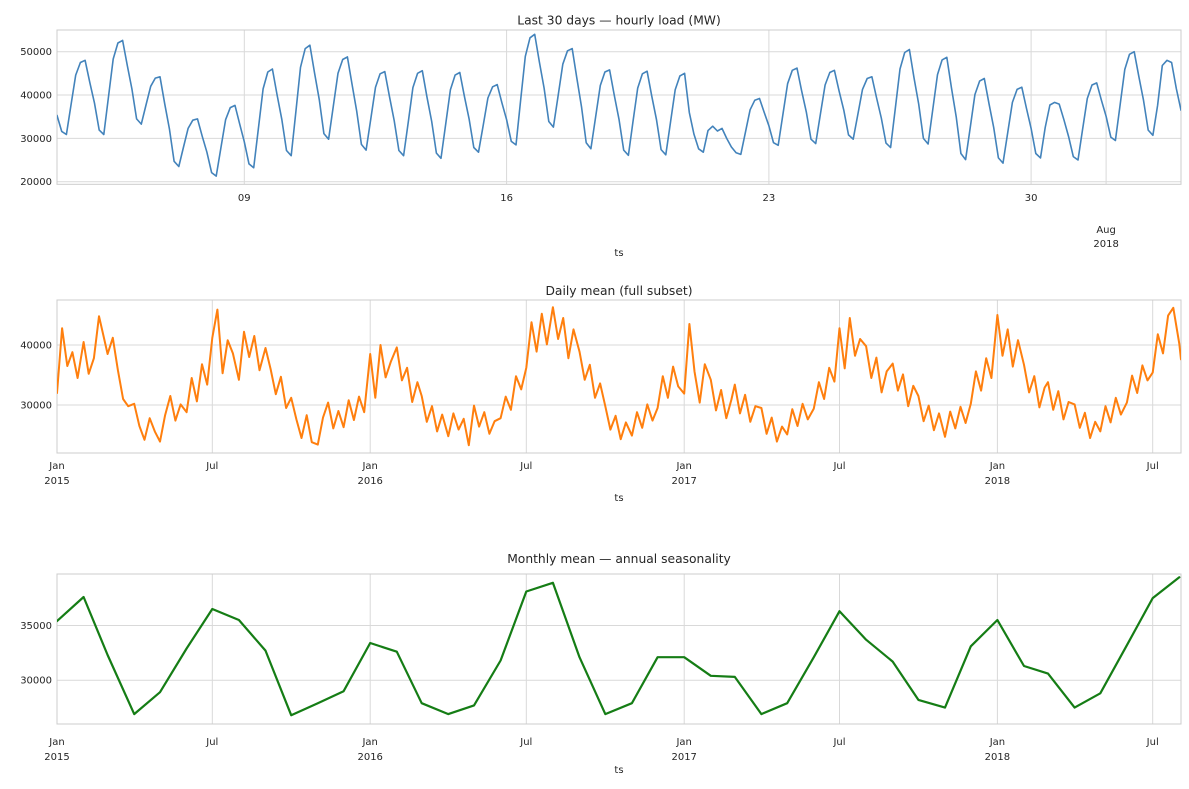  Describe the element at coordinates (619, 559) in the screenshot. I see `chart-title-monthly: Monthly mean — annual seasonality` at that location.